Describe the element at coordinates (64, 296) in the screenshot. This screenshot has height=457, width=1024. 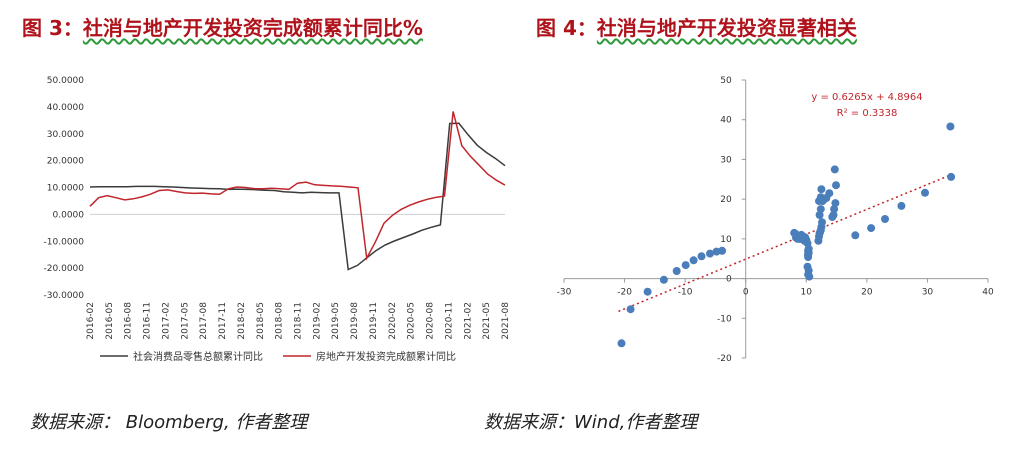
I see `y-tick-label: -30.0000` at that location.